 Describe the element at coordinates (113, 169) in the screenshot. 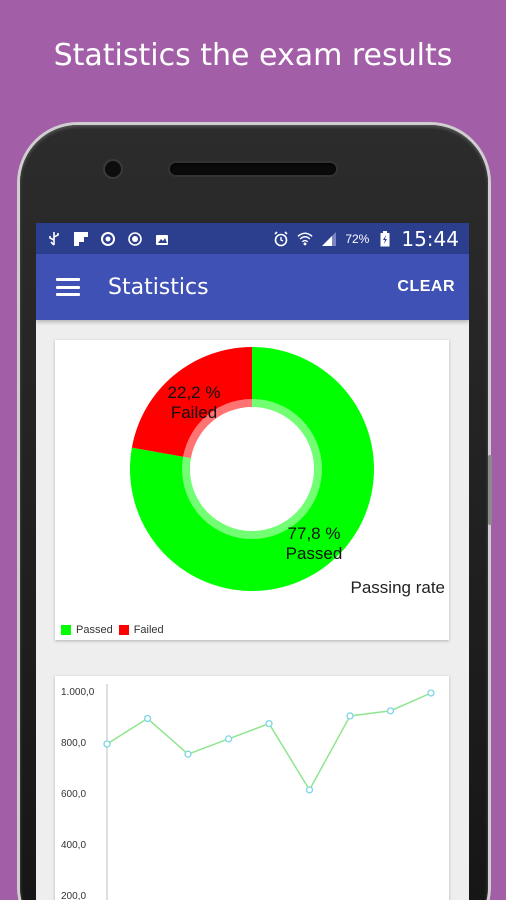

I see `front-camera` at that location.